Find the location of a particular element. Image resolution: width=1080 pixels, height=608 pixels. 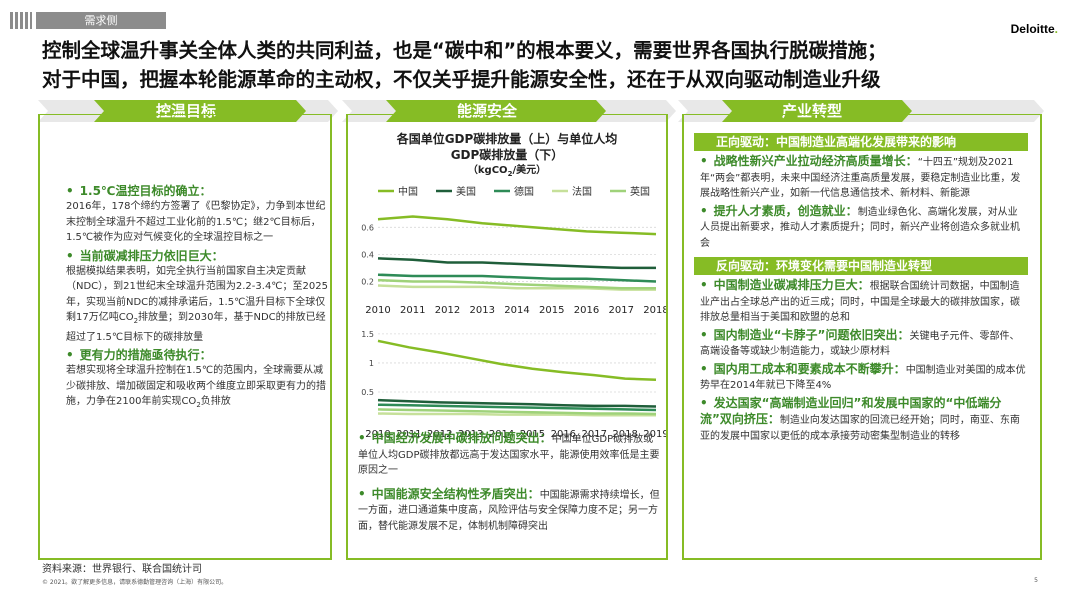

unit-a: （kgCO is located at coordinates (487, 170).